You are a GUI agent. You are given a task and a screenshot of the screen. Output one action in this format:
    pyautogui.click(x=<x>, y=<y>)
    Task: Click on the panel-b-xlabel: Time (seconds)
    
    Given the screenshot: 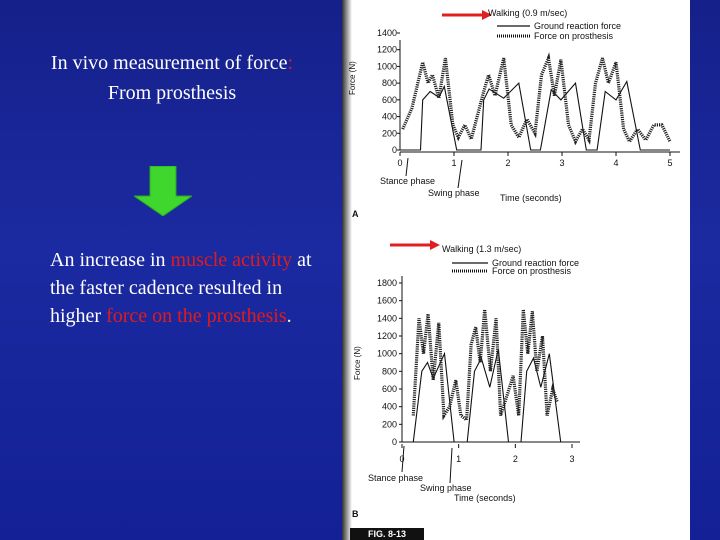 What is the action you would take?
    pyautogui.click(x=485, y=498)
    